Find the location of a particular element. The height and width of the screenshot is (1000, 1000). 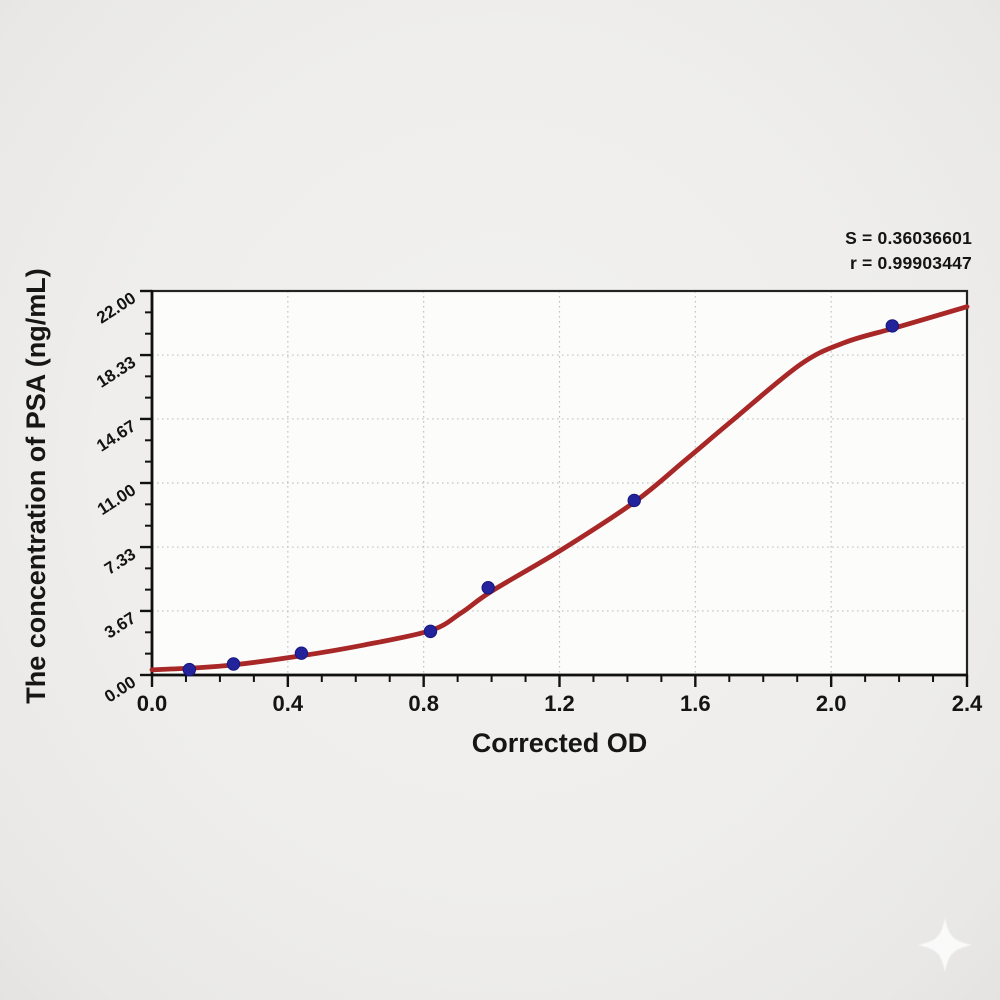

y-axis-title: The concentration of PSA (ng/mL) is located at coordinates (36, 486).